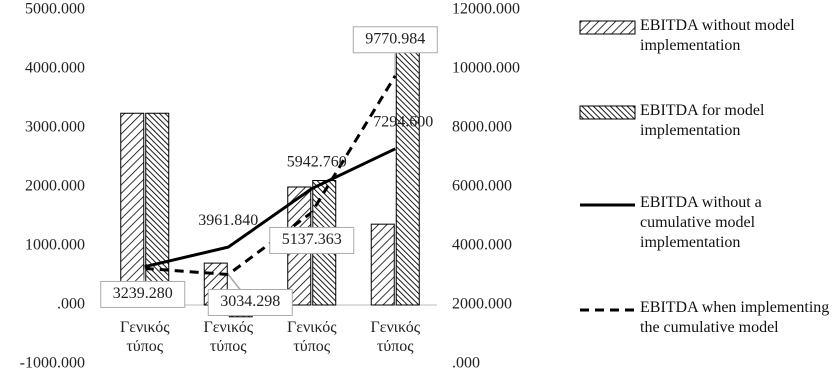 The image size is (835, 374). What do you see at coordinates (403, 121) in the screenshot?
I see `data-label: 7294.600` at bounding box center [403, 121].